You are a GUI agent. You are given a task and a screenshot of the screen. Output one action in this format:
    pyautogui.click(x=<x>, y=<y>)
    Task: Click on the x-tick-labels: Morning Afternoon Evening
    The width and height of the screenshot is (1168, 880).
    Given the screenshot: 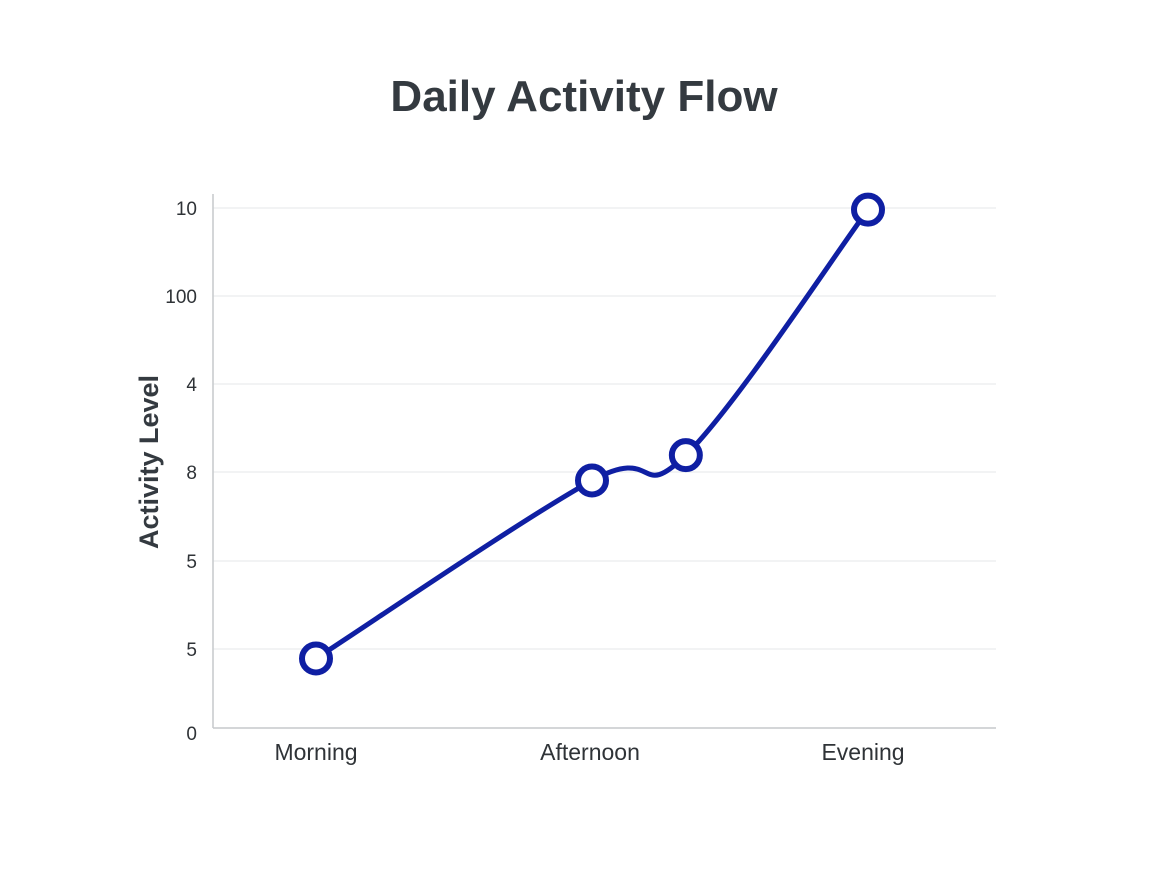 What is the action you would take?
    pyautogui.click(x=589, y=752)
    